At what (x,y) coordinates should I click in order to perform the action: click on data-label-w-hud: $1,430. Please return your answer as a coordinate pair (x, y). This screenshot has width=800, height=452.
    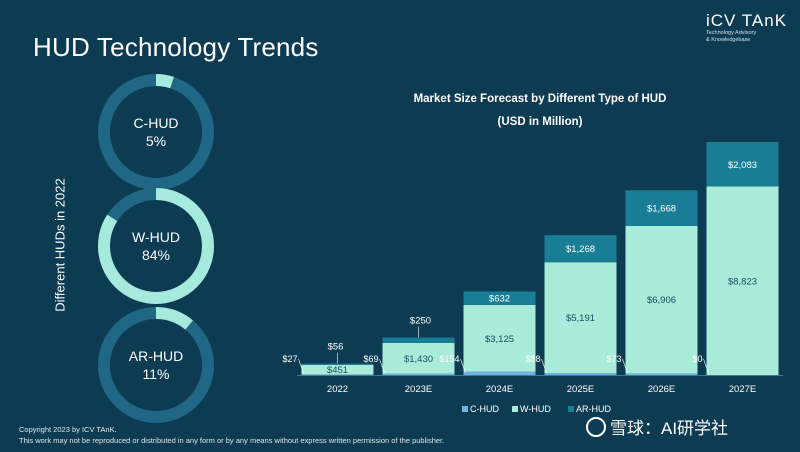
    Looking at the image, I should click on (418, 359).